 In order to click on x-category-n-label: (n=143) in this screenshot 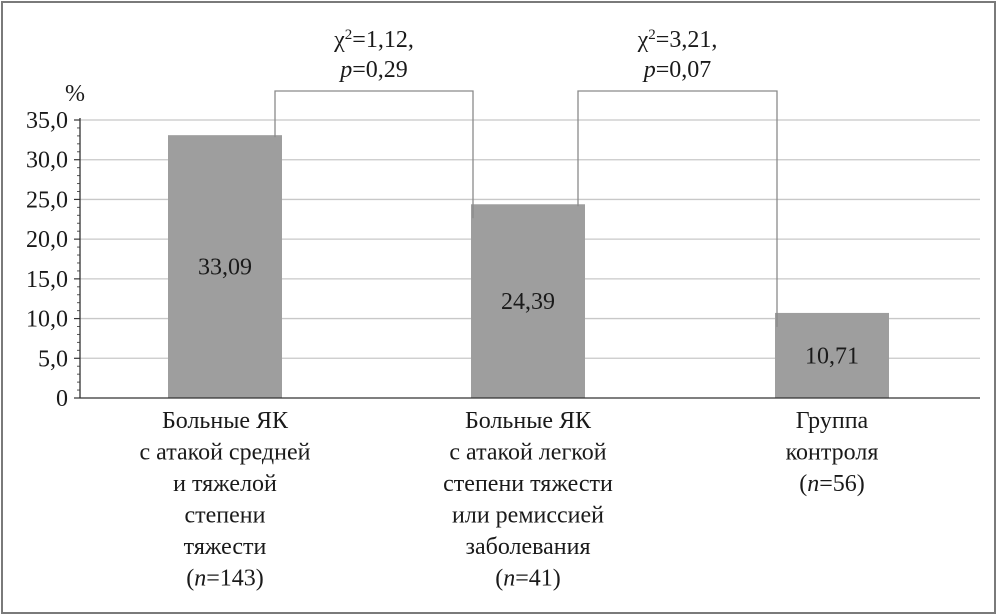, I will do `click(225, 579)`.